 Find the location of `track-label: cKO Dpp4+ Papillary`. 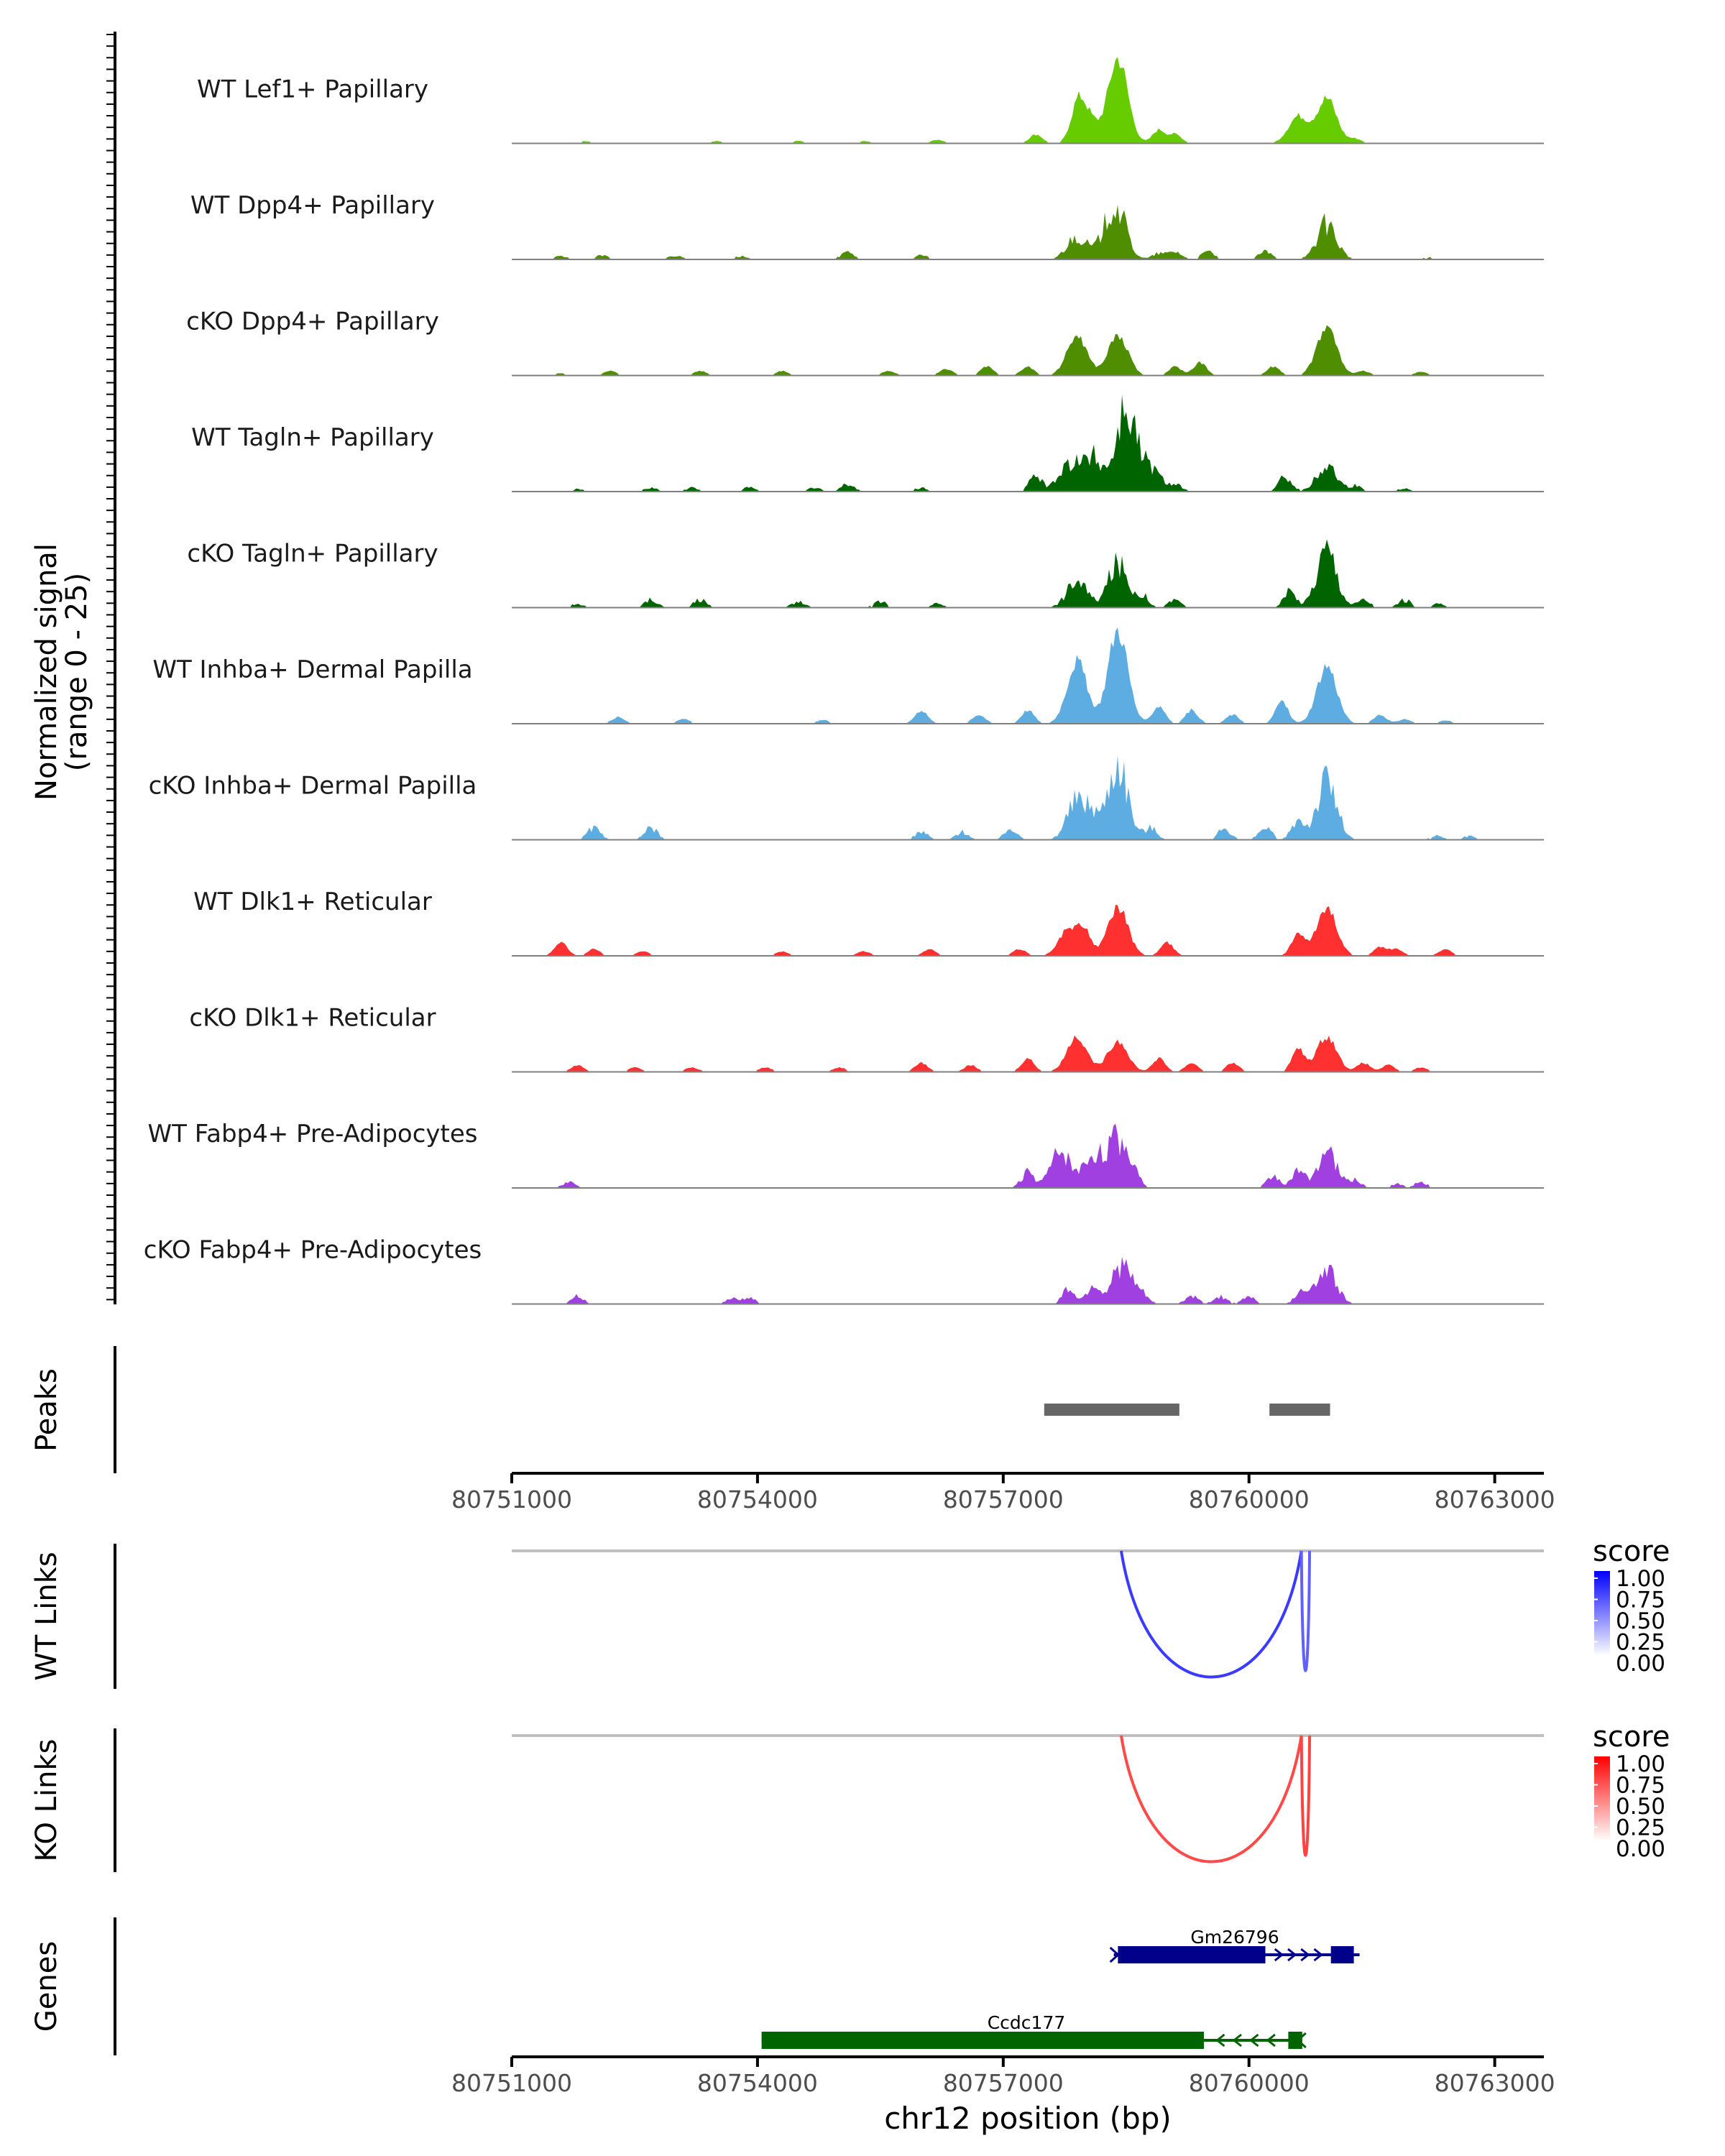

track-label: cKO Dpp4+ Papillary is located at coordinates (312, 322).